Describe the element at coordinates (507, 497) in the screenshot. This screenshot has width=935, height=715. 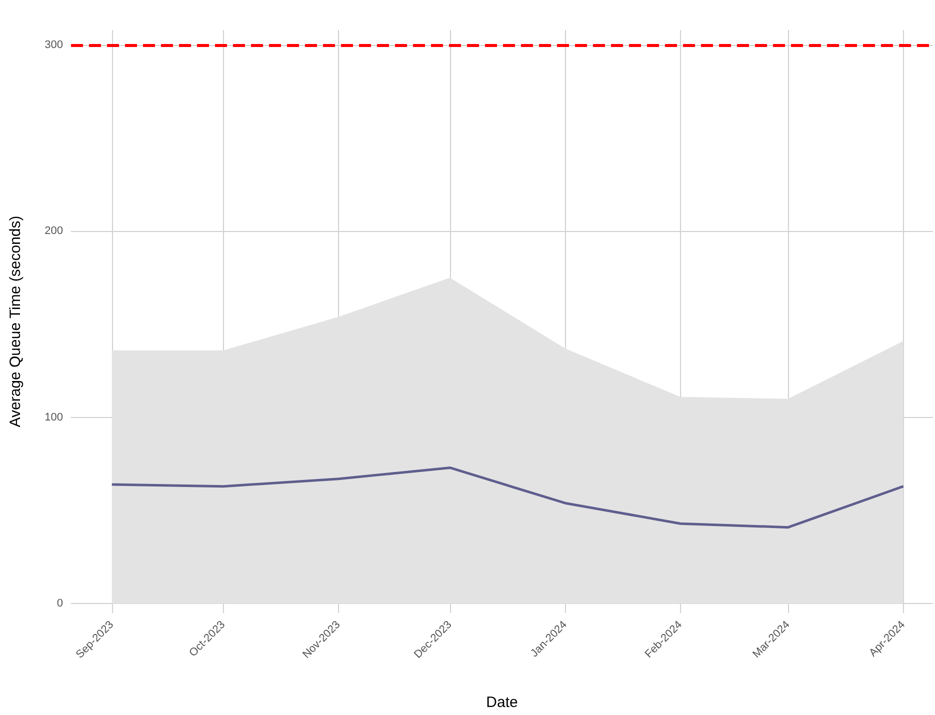
I see `line-series` at that location.